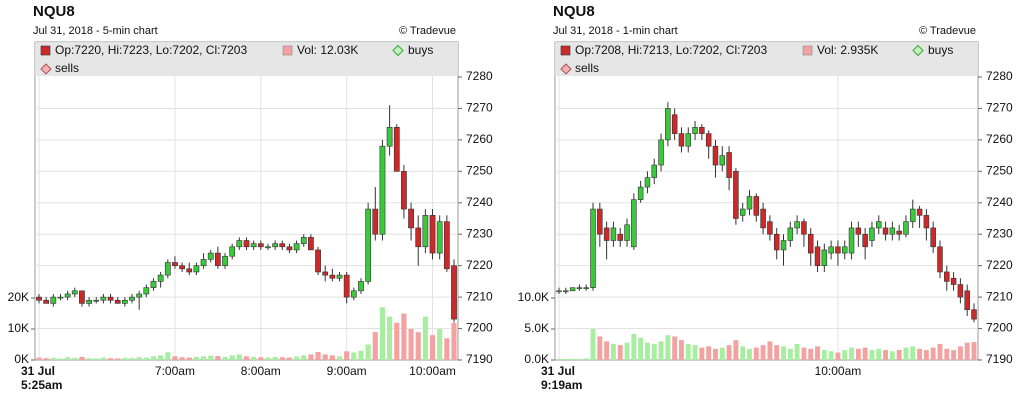 Image resolution: width=1024 pixels, height=402 pixels. What do you see at coordinates (999, 328) in the screenshot?
I see `y-tick-label: 7200` at bounding box center [999, 328].